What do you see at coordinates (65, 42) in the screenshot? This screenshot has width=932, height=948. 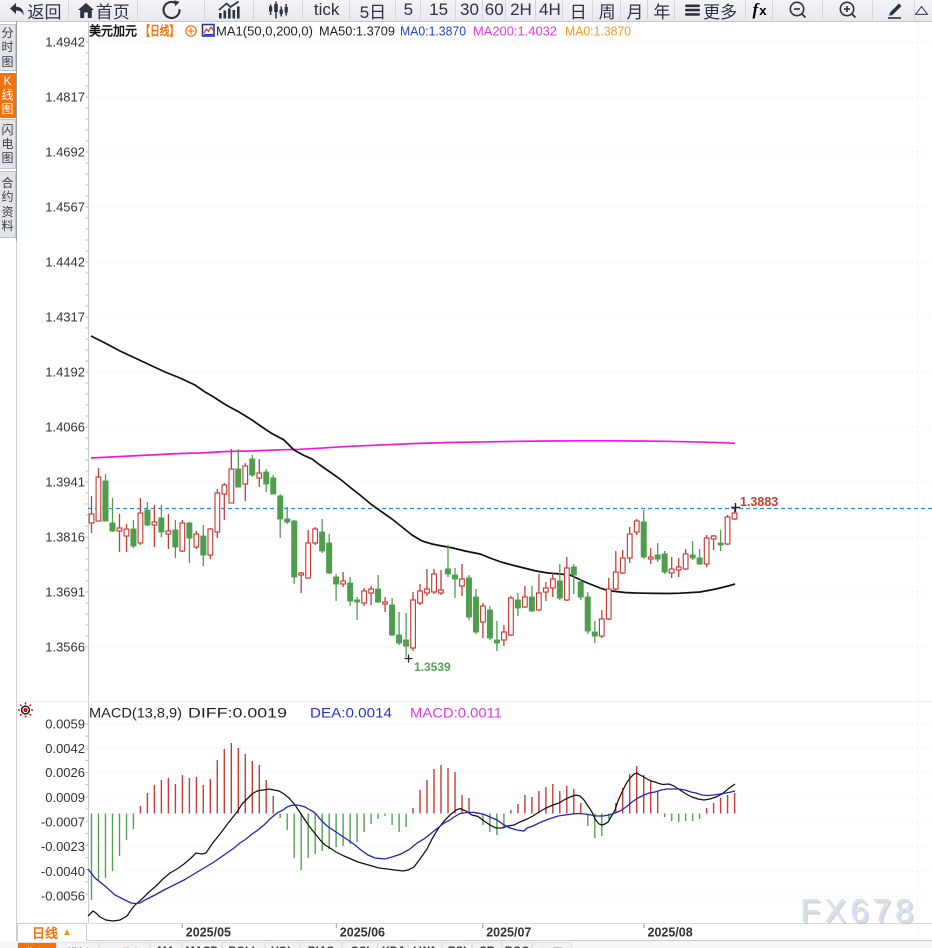 I see `svg-text: 1.4942` at bounding box center [65, 42].